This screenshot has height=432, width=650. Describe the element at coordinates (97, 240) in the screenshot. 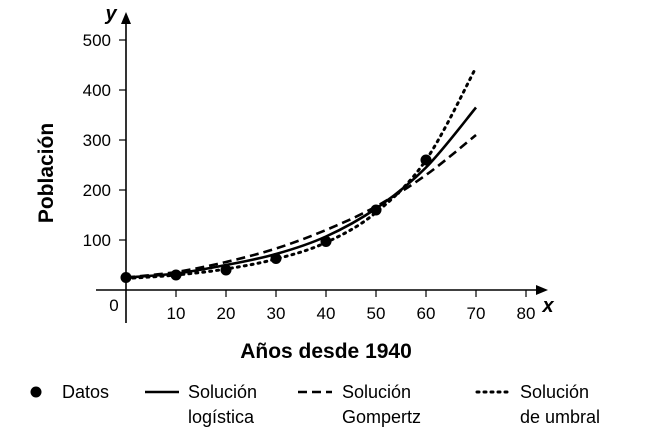

I see `y-tick-label: 100` at that location.